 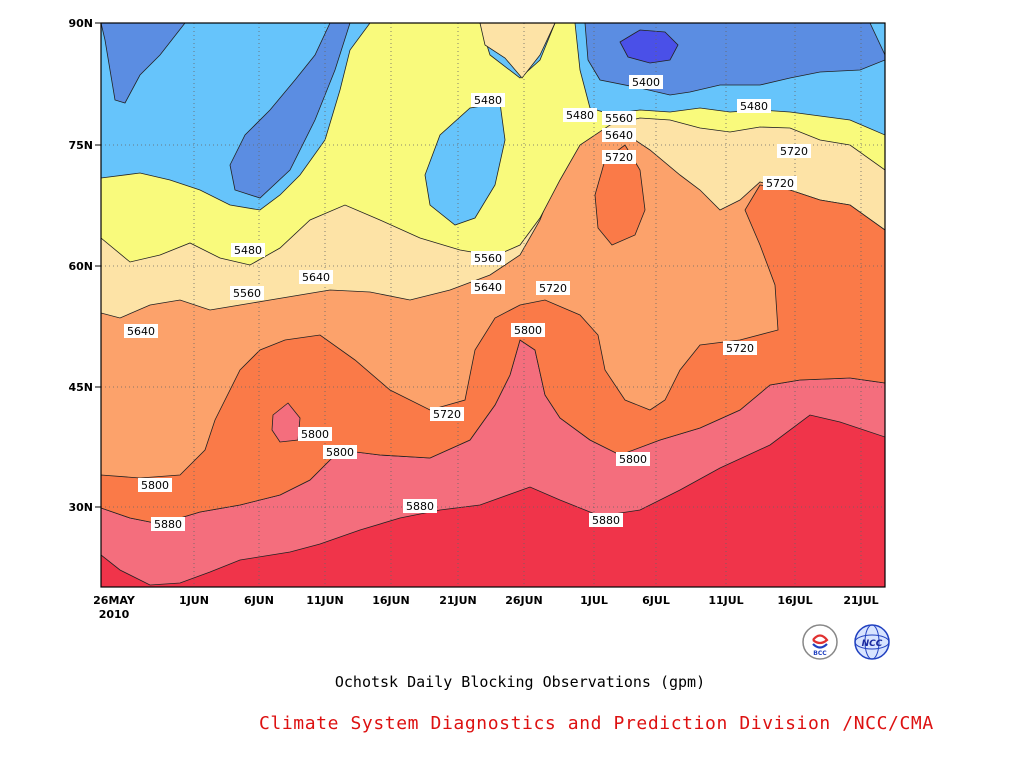 I want to click on y-tick-label: 45N, so click(x=80, y=387).